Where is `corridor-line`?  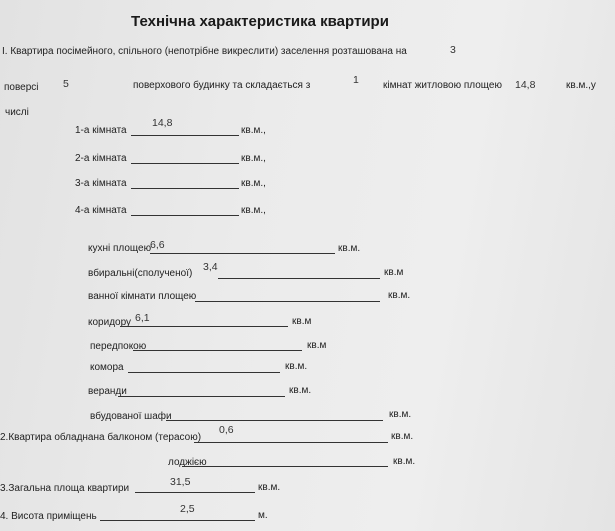 corridor-line is located at coordinates (204, 326).